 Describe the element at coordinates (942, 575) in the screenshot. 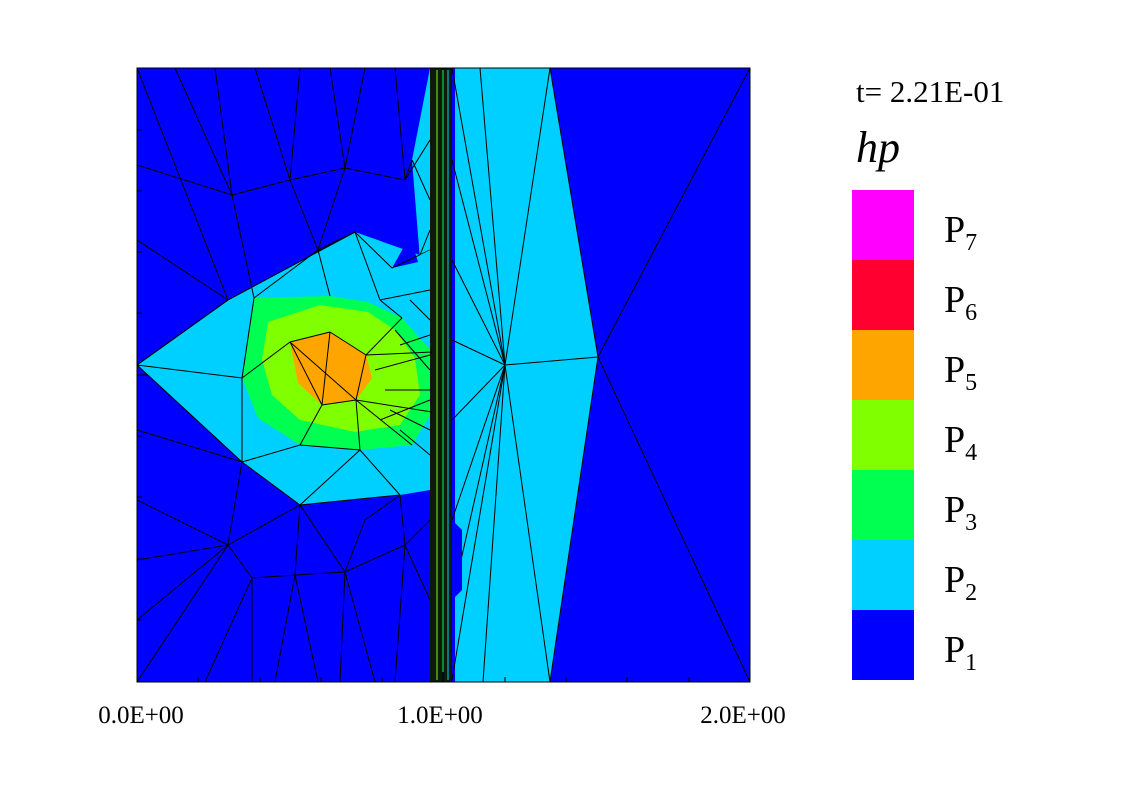

I see `legend-row-p2: P2` at that location.